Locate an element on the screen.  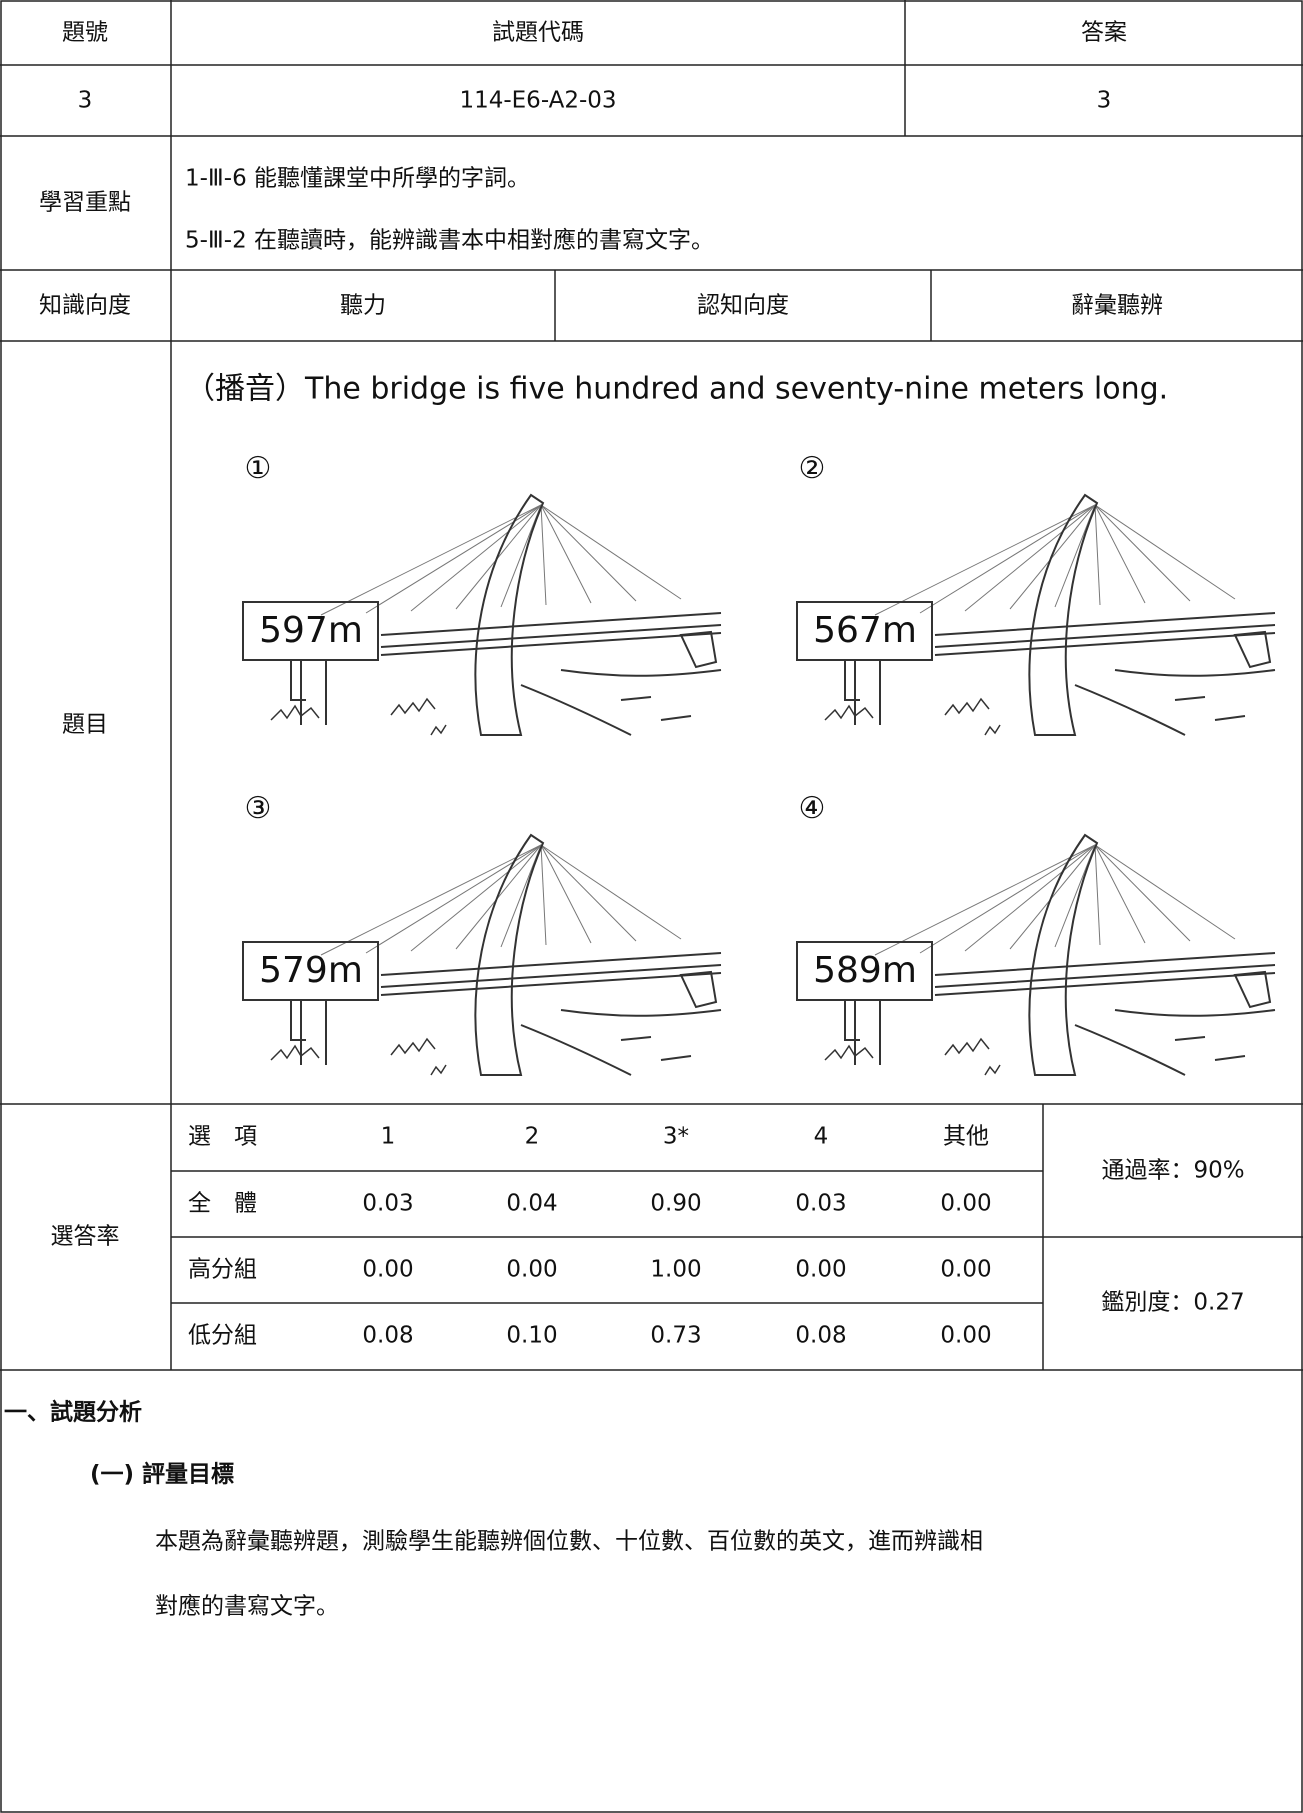
option-marker: ① is located at coordinates (258, 468).